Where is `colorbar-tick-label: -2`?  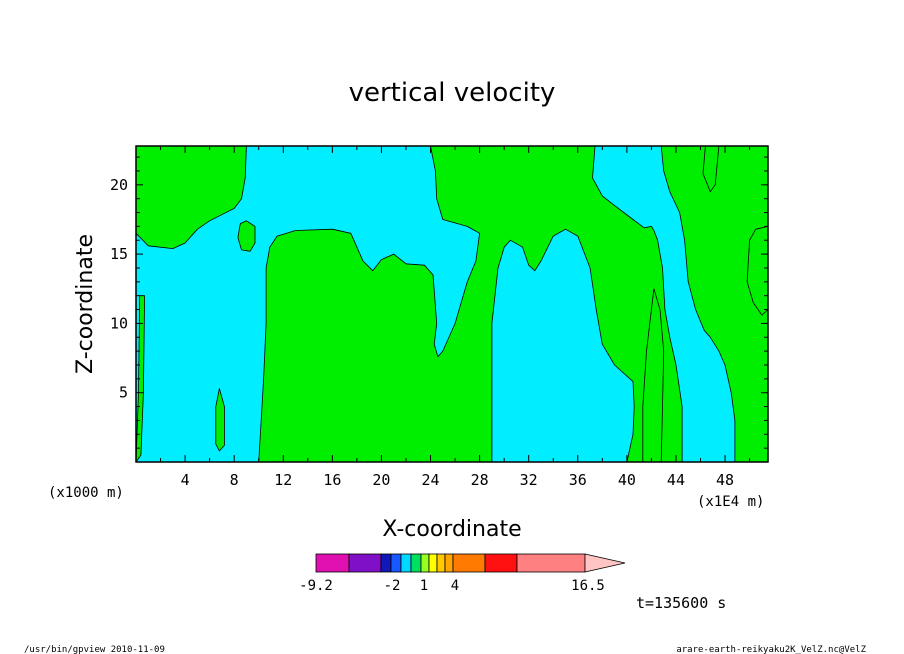 colorbar-tick-label: -2 is located at coordinates (392, 586).